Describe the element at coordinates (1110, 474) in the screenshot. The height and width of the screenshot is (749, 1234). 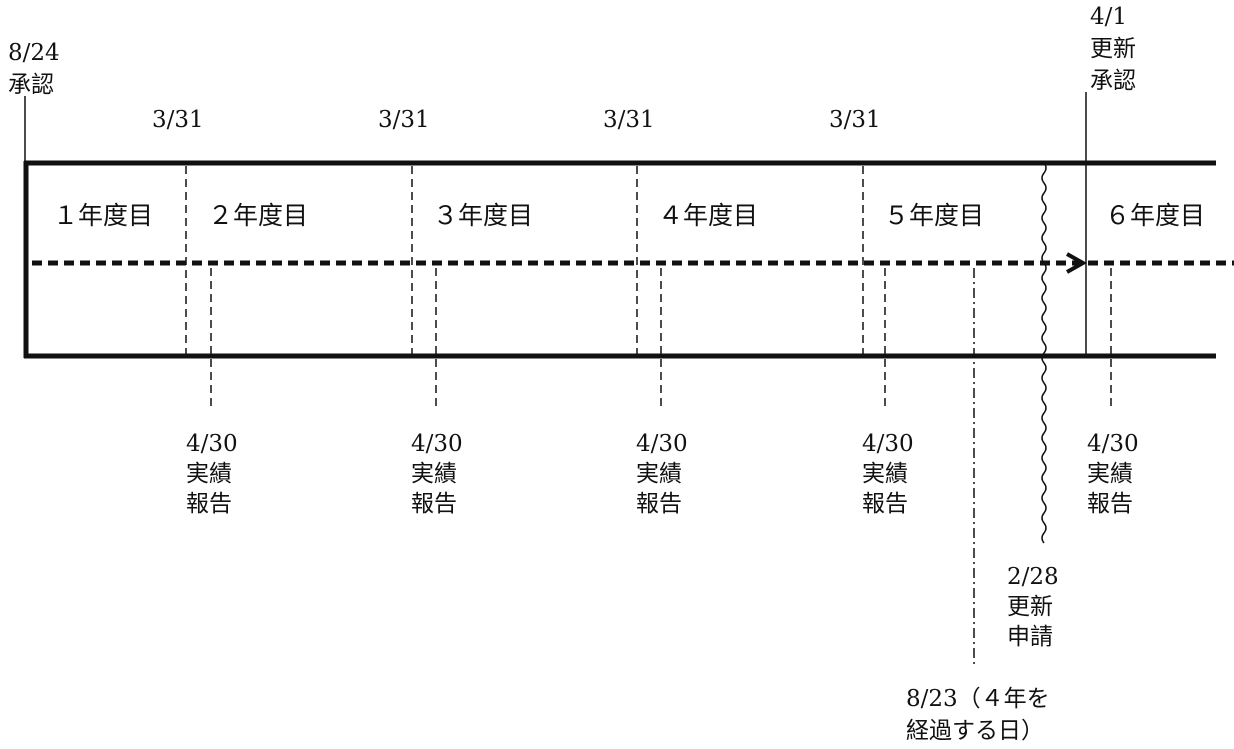
I see `report-line1-5: 実績` at that location.